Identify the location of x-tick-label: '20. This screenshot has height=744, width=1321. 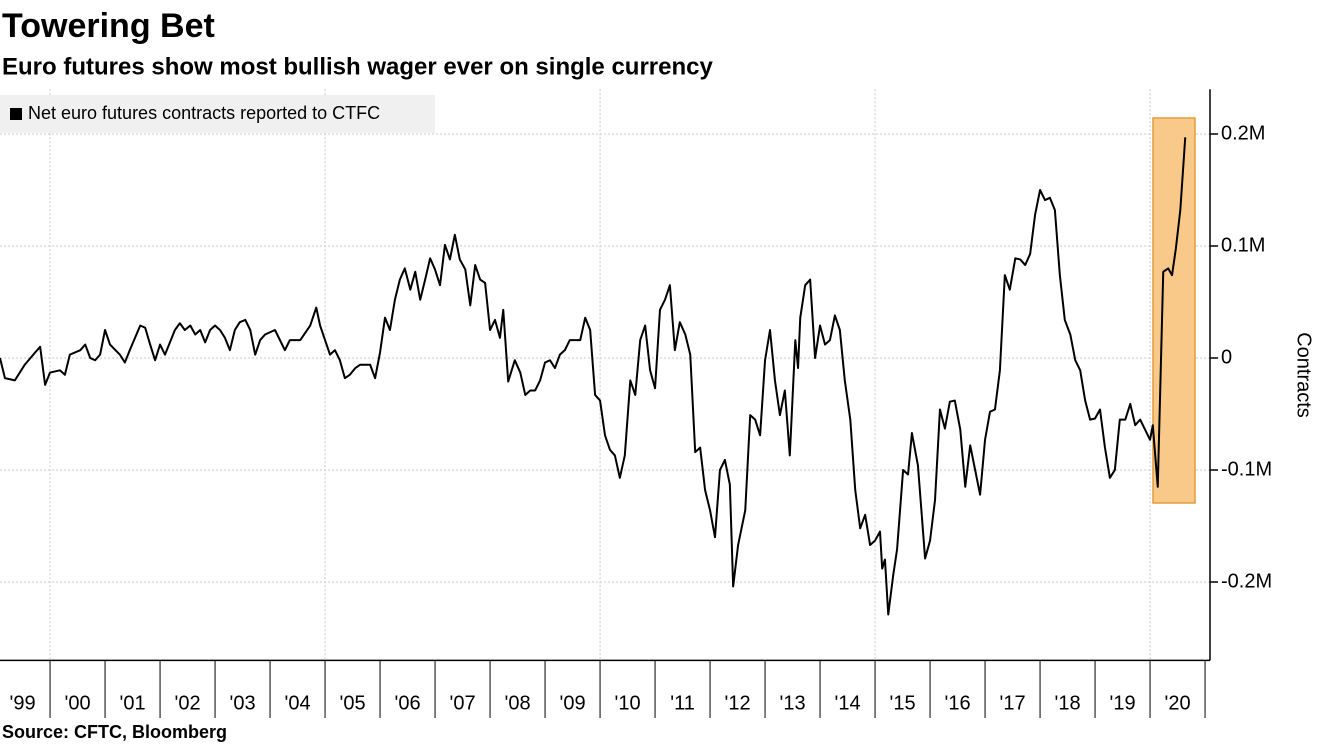
(1178, 703).